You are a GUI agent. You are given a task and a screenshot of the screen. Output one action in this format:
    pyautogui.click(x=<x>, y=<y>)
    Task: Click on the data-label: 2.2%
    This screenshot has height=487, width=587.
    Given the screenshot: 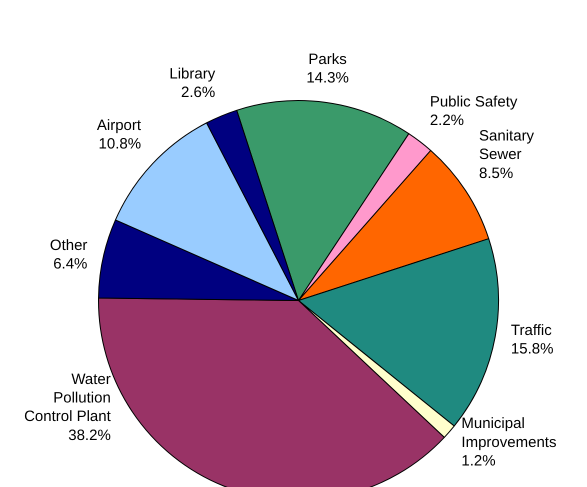 What is the action you would take?
    pyautogui.click(x=447, y=120)
    